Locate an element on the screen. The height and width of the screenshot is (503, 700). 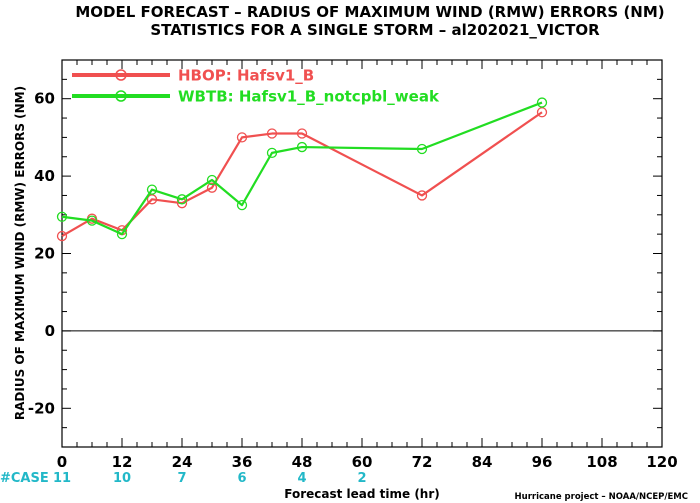
legend-entry-2: WBTB: Hafsv1_B_notcpbl_weak is located at coordinates (256, 97).